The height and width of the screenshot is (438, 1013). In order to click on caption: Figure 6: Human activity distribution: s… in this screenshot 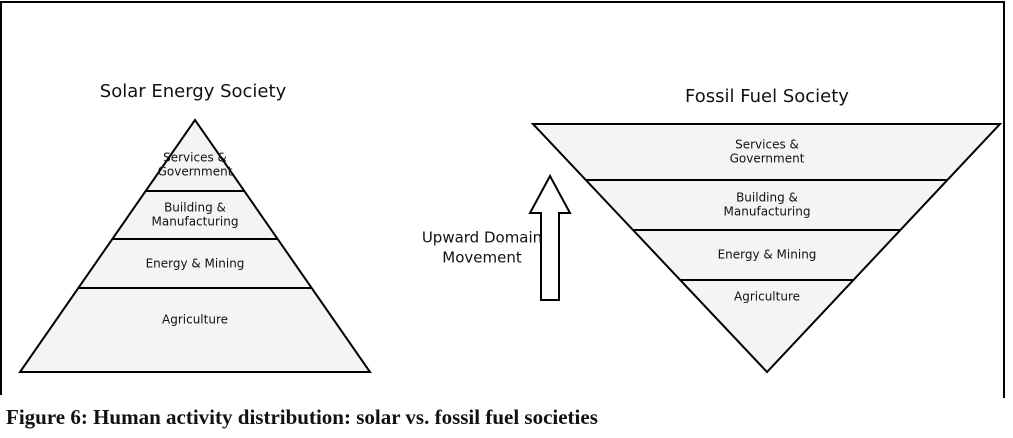, I will do `click(302, 417)`.